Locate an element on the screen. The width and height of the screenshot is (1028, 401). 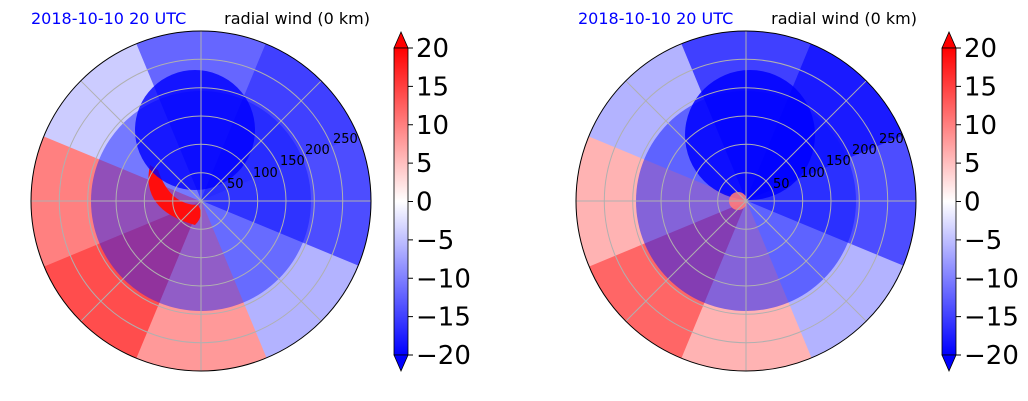
panel-2-rtick-150: 150 is located at coordinates (838, 161).